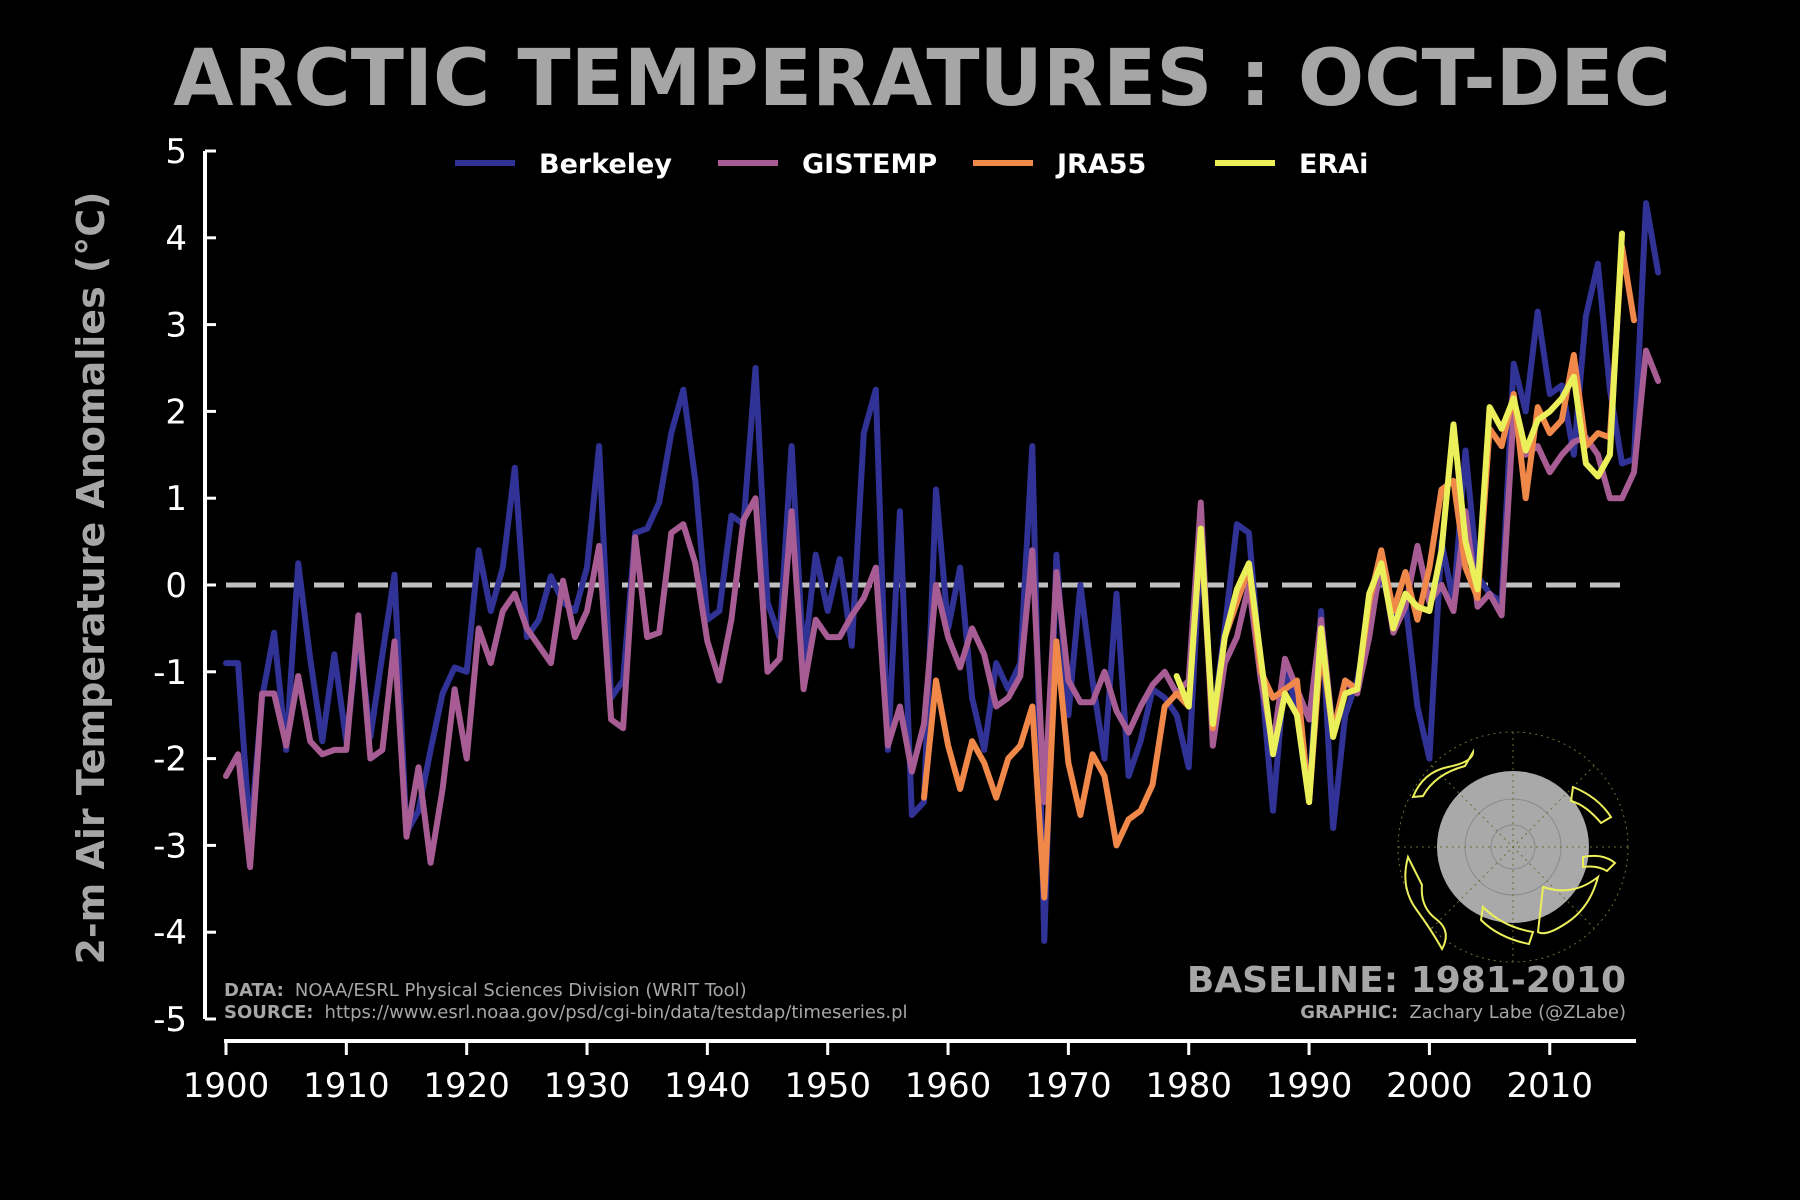 The width and height of the screenshot is (1800, 1200). Describe the element at coordinates (176, 239) in the screenshot. I see `y-tick-label: 4` at that location.